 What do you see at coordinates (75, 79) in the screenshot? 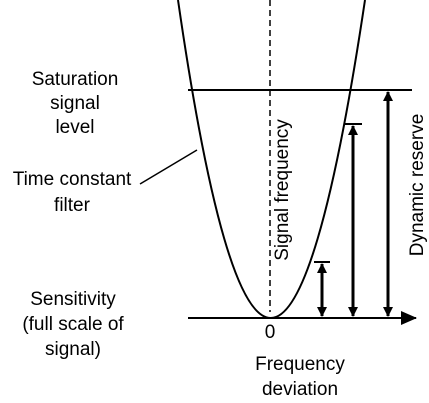
I see `label: Saturation` at bounding box center [75, 79].